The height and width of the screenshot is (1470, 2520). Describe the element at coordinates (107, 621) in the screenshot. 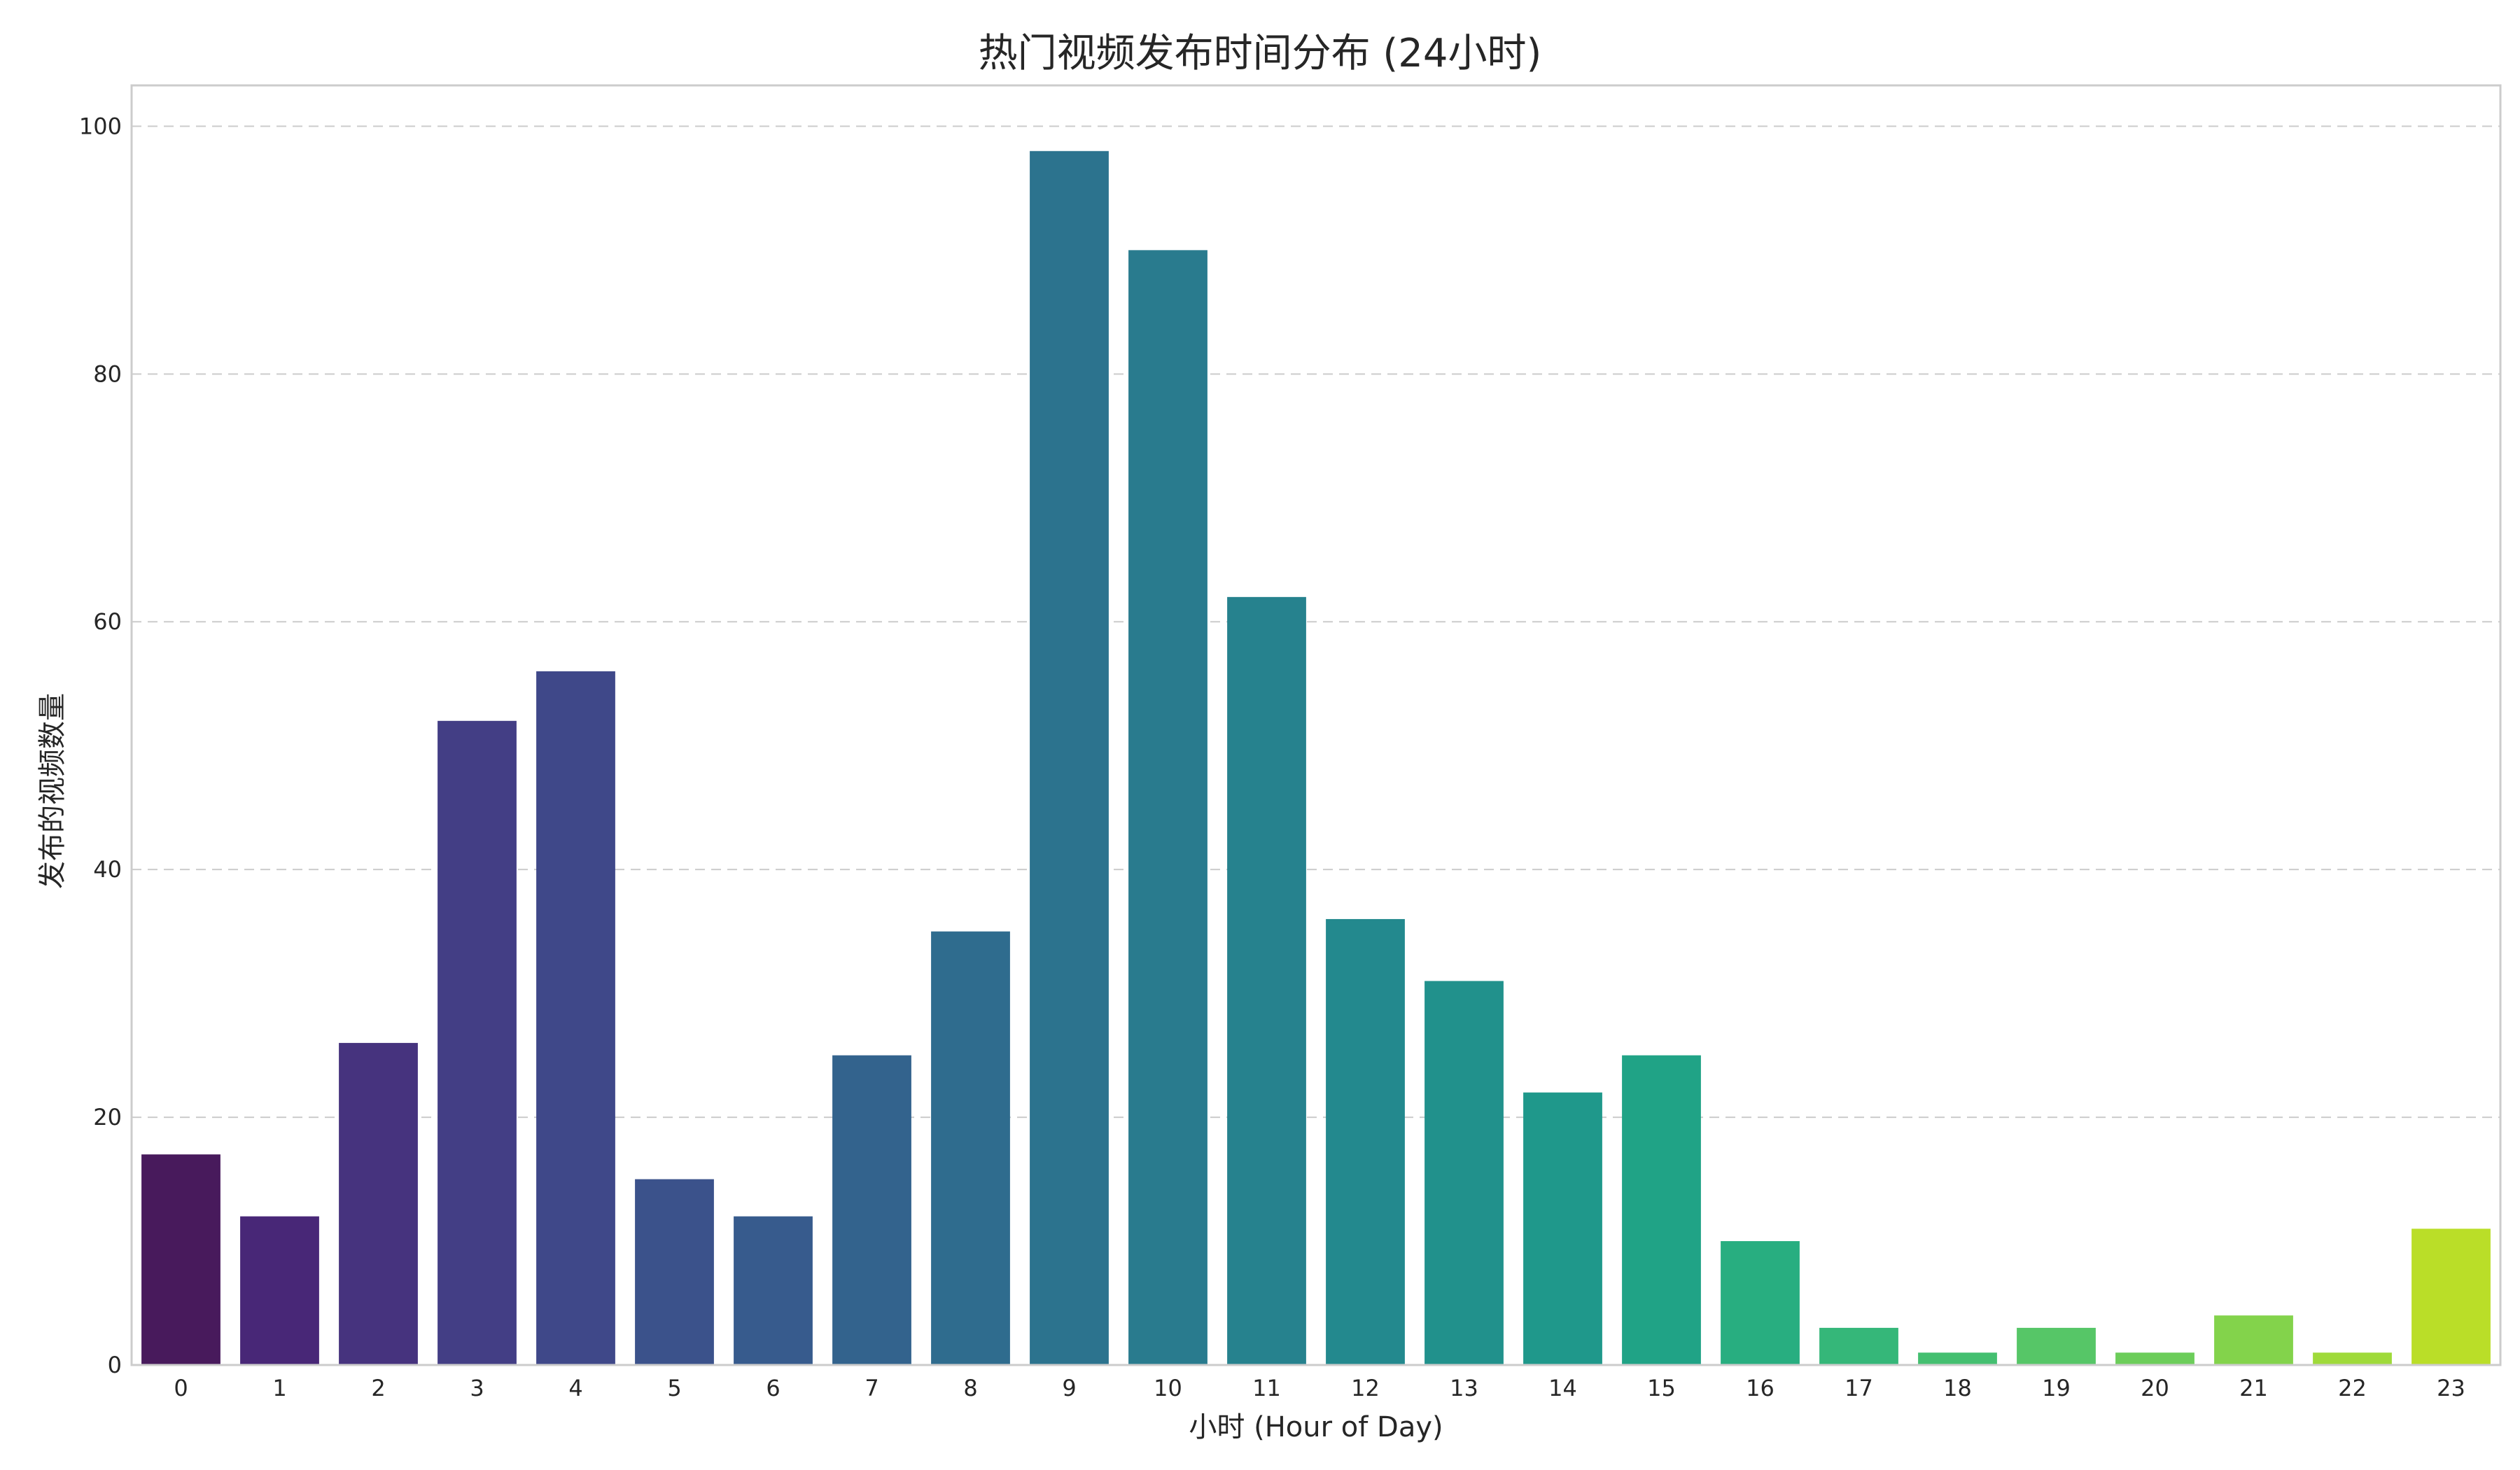

I see `y-tick-label: 60` at that location.